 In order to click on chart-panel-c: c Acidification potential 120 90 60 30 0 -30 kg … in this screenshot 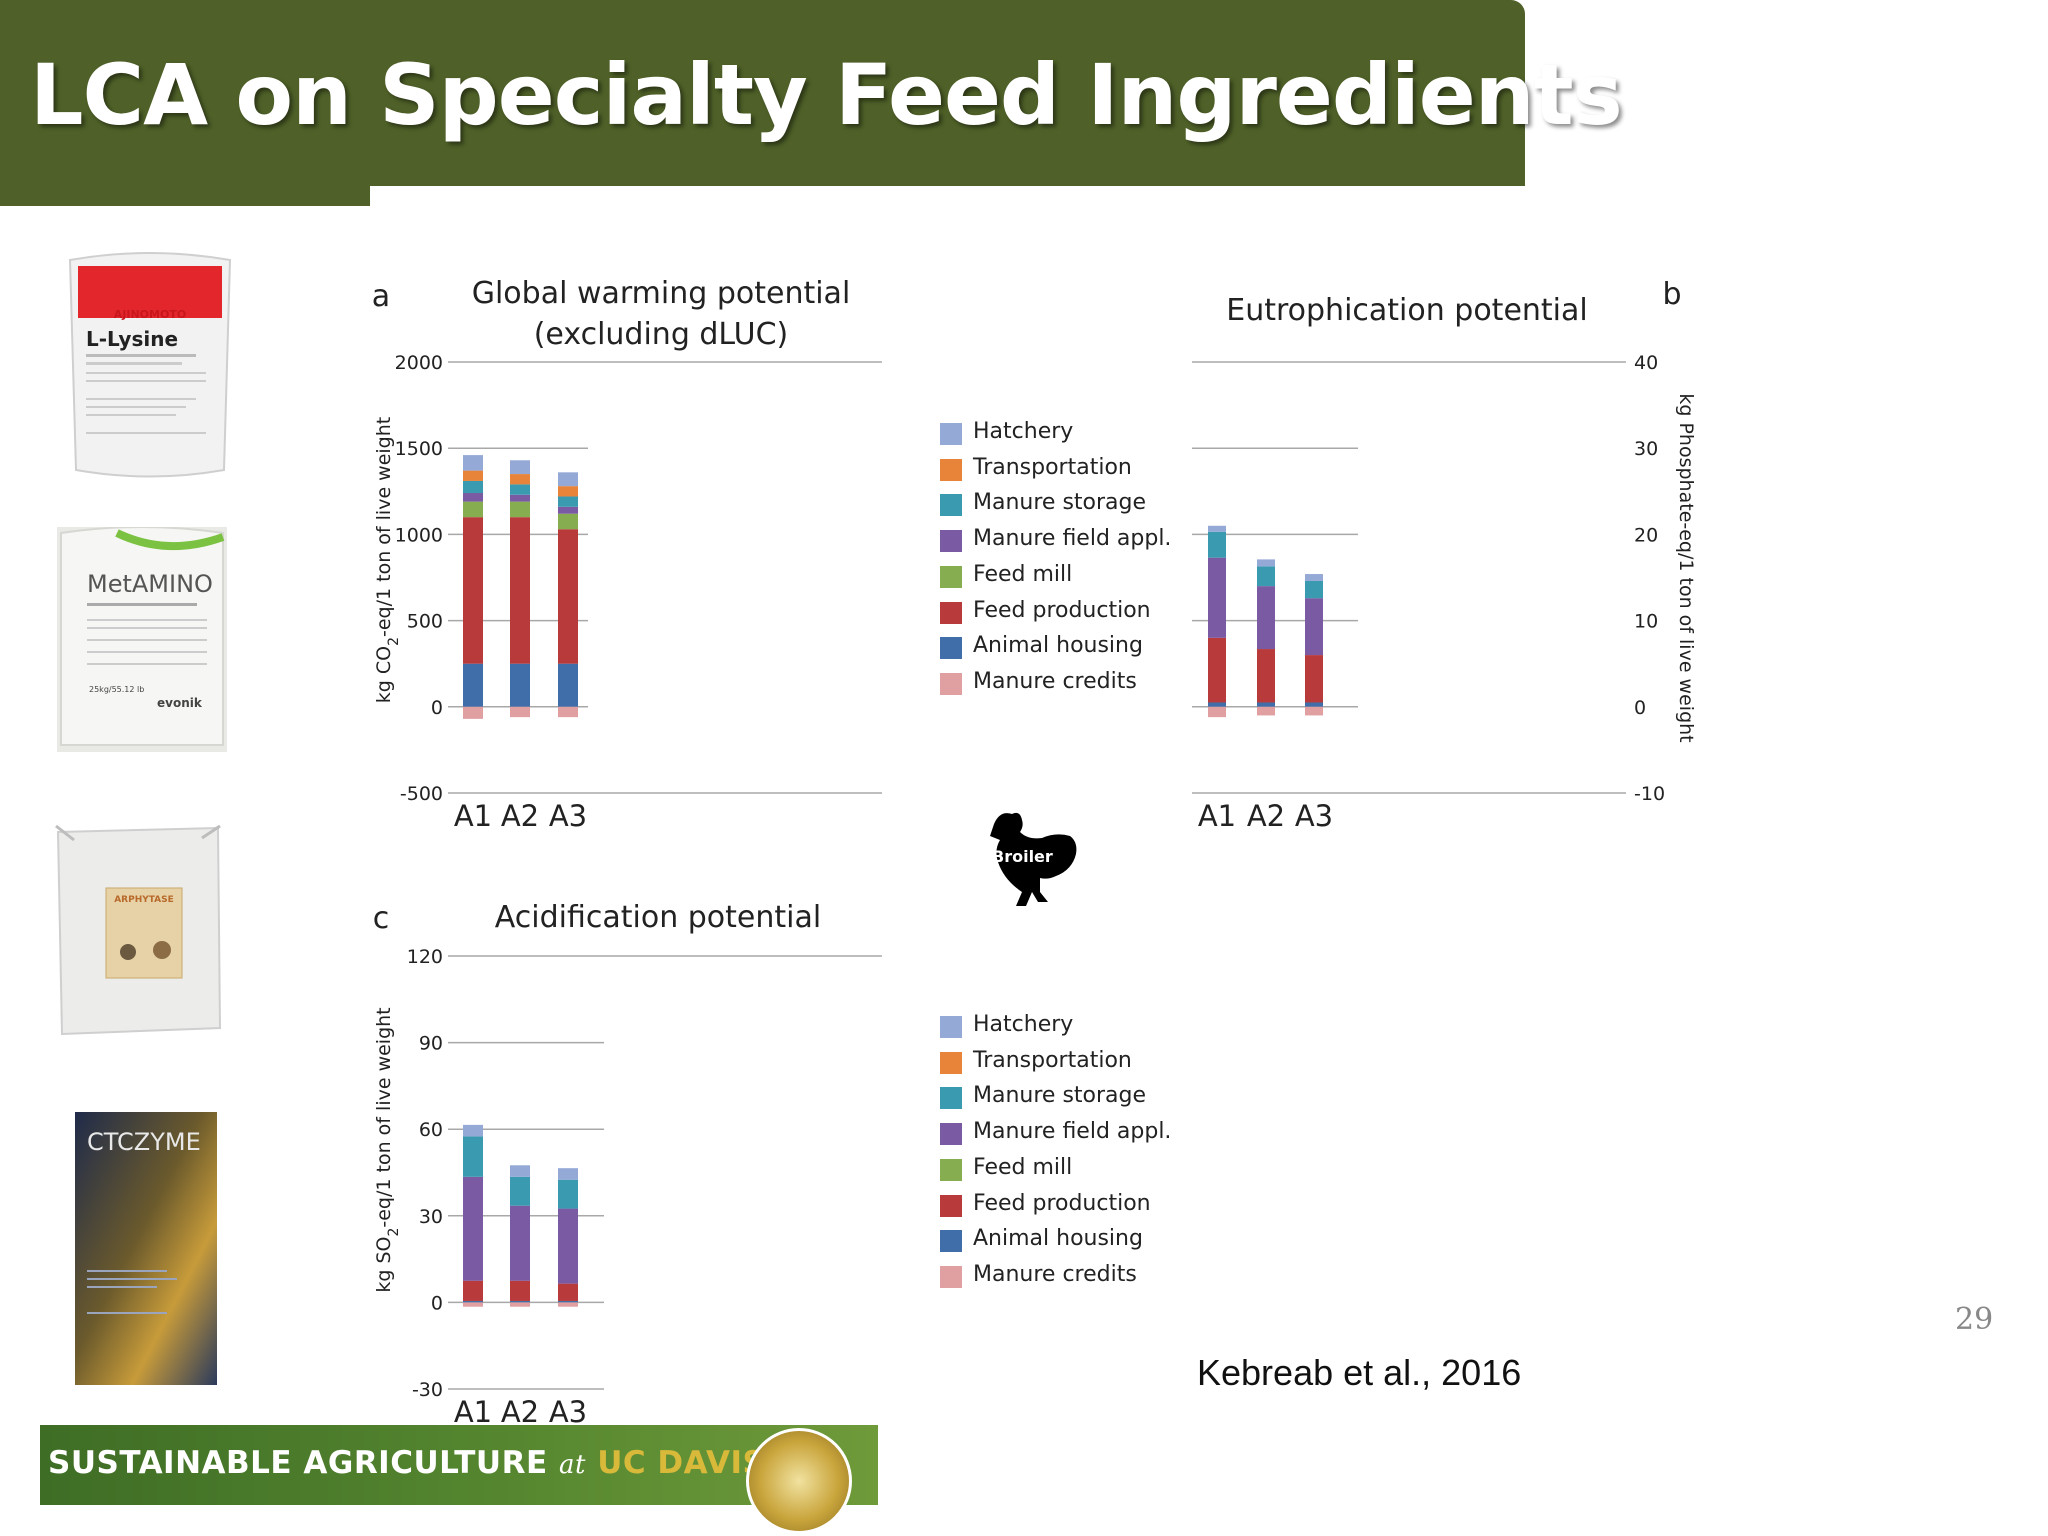, I will do `click(627, 1164)`.